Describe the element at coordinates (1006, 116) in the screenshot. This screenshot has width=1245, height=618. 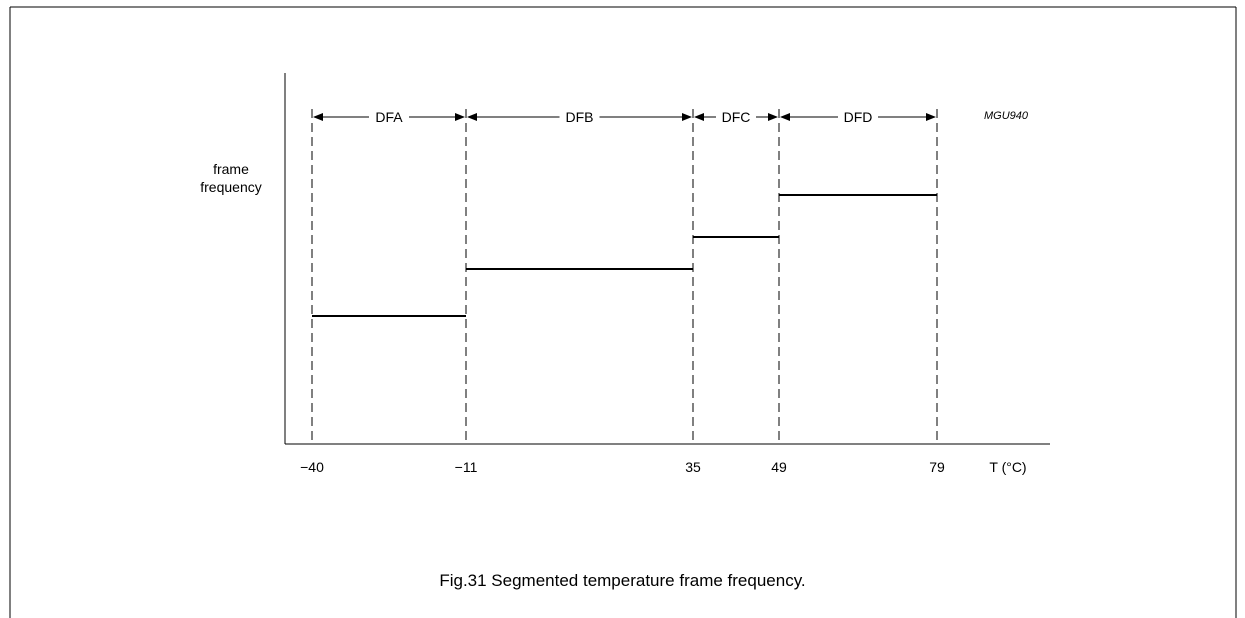
I see `figure-code: MGU940` at that location.